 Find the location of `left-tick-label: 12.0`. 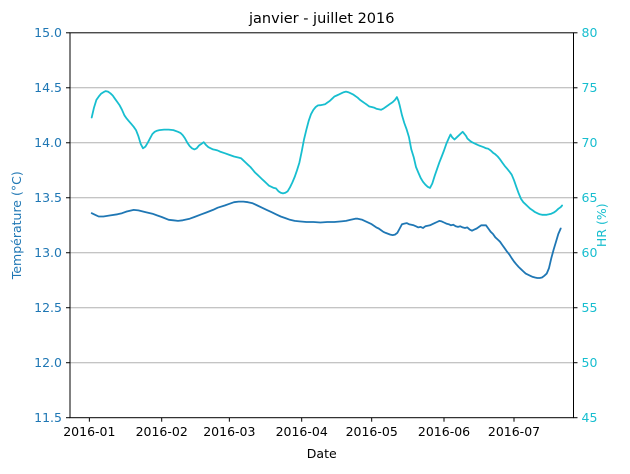

left-tick-label: 12.0 is located at coordinates (48, 362).